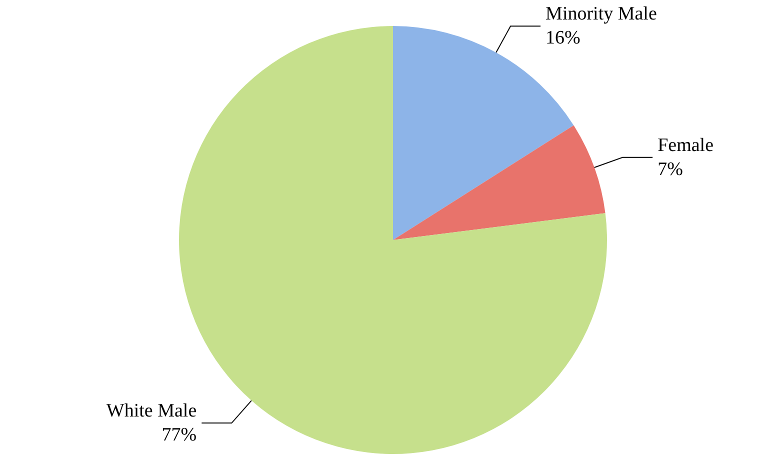 The width and height of the screenshot is (757, 458). Describe the element at coordinates (563, 38) in the screenshot. I see `data-label: 16%` at that location.